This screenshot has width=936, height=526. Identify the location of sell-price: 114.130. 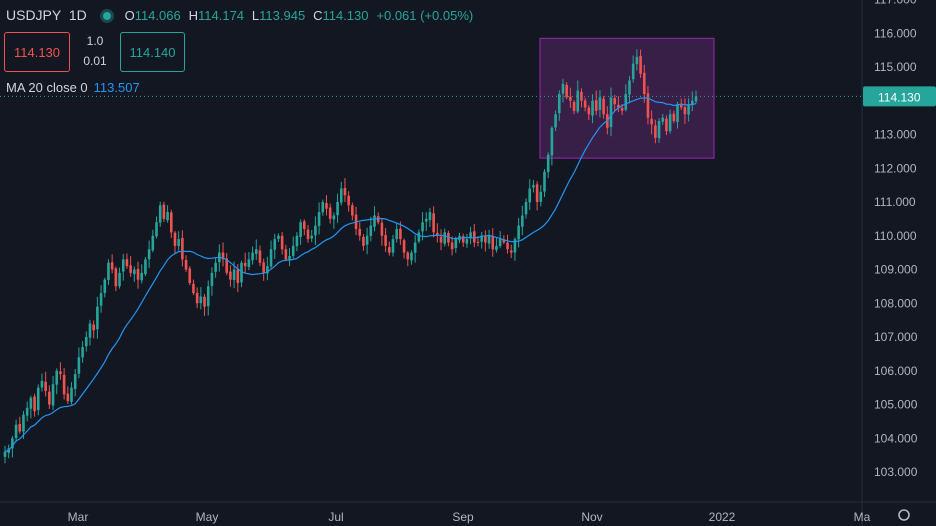
(37, 52).